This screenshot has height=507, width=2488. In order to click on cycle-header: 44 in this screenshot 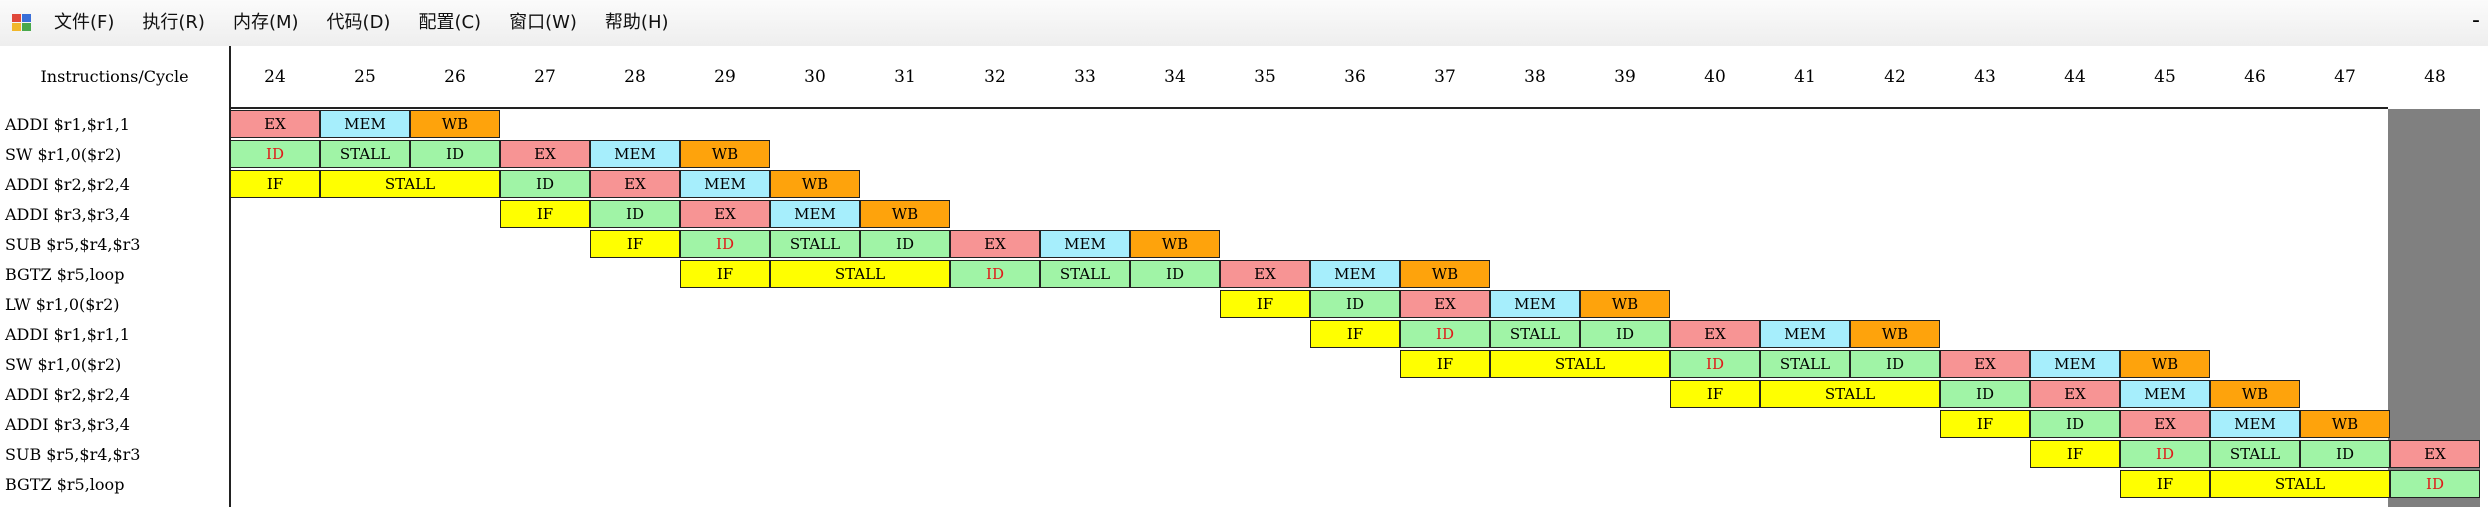, I will do `click(2075, 76)`.